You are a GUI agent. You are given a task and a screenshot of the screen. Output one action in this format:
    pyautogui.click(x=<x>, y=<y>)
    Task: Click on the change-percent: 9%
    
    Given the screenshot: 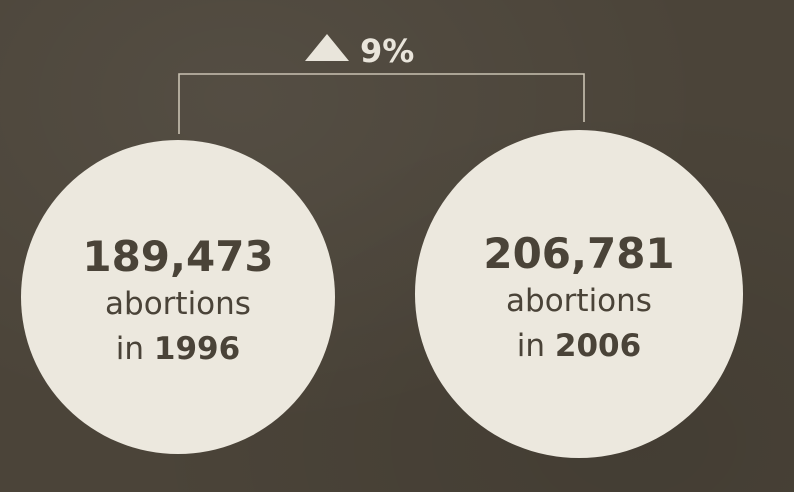 What is the action you would take?
    pyautogui.click(x=387, y=51)
    